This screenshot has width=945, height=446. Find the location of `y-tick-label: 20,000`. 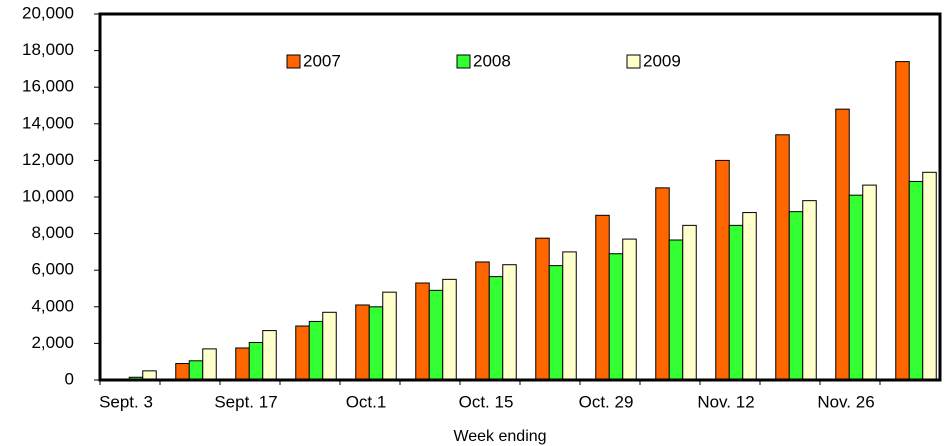

y-tick-label: 20,000 is located at coordinates (48, 12).